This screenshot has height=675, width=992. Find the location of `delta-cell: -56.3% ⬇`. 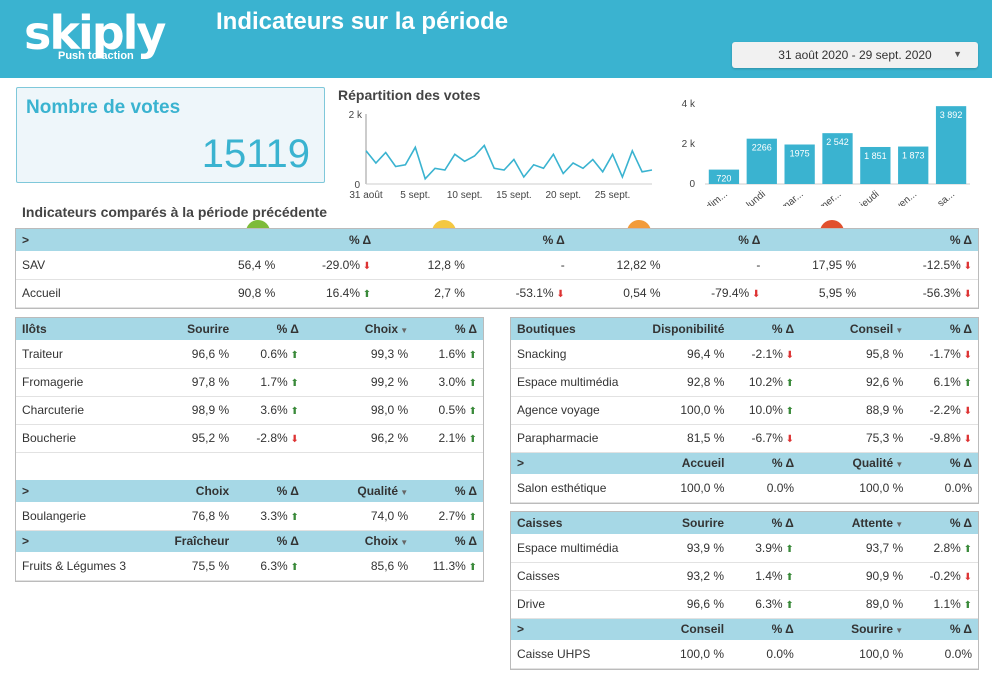

delta-cell: -56.3% ⬇ is located at coordinates (920, 293).